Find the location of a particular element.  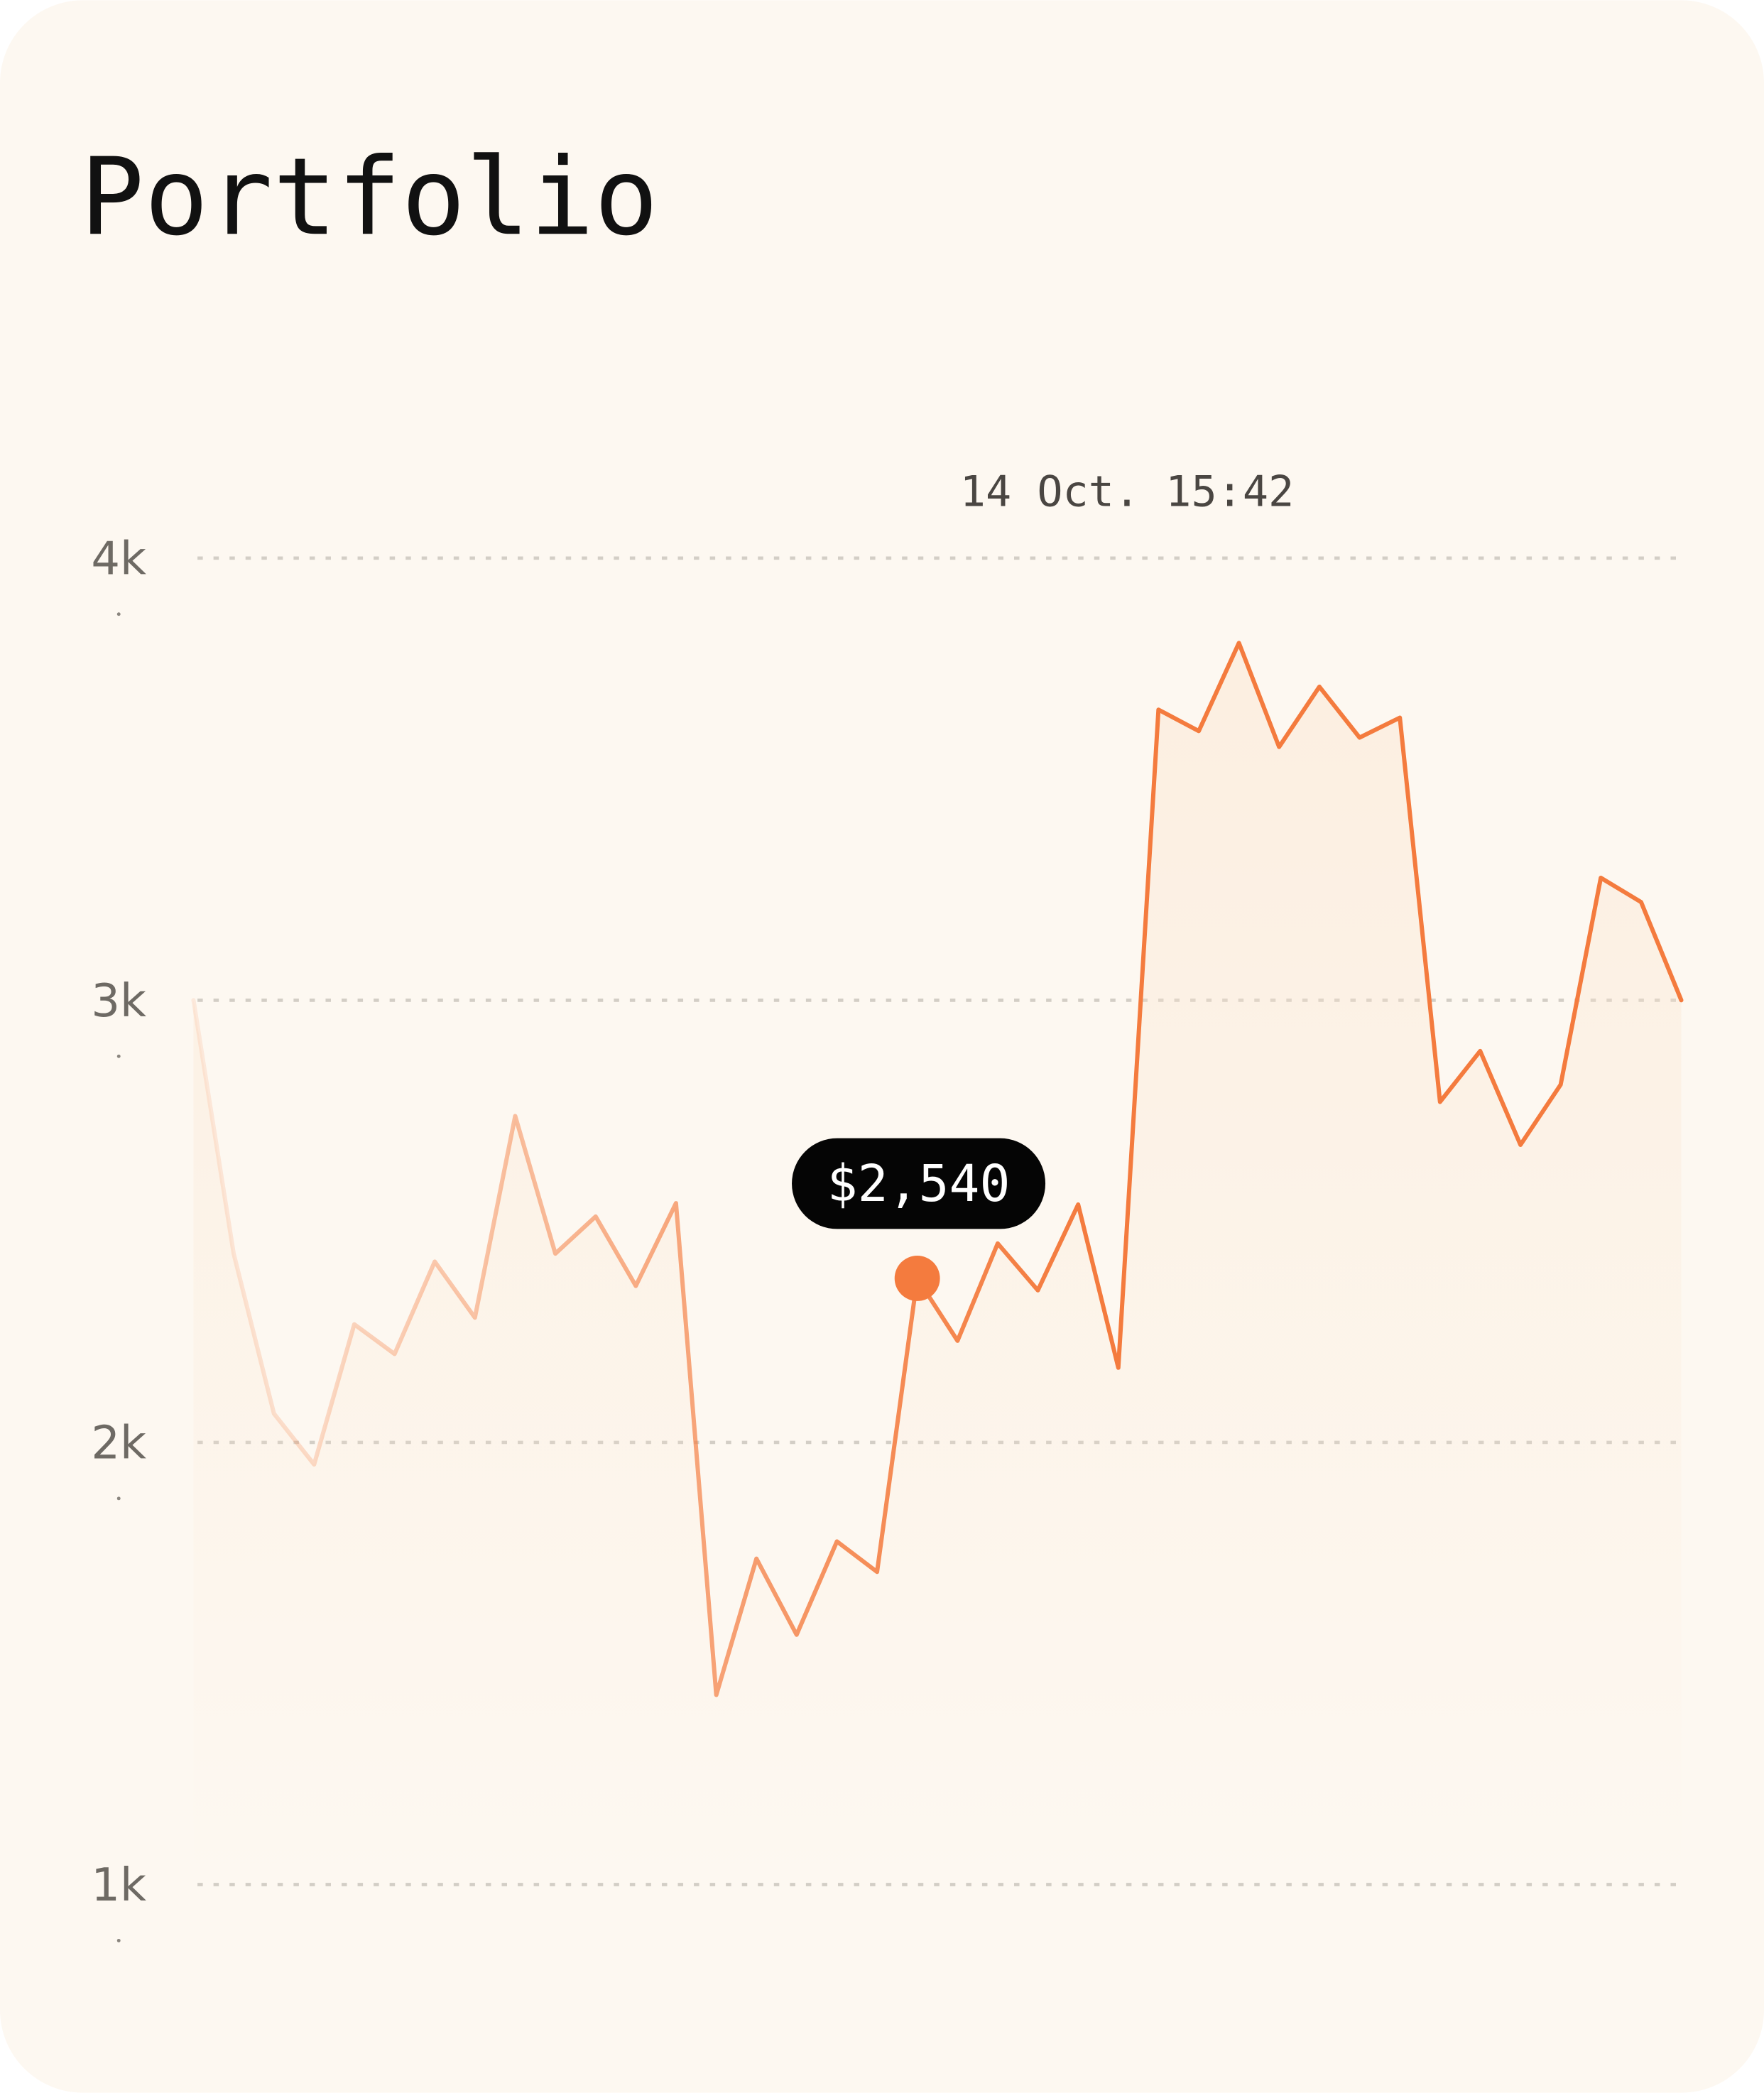

y-tick-label: 4k is located at coordinates (119, 559).